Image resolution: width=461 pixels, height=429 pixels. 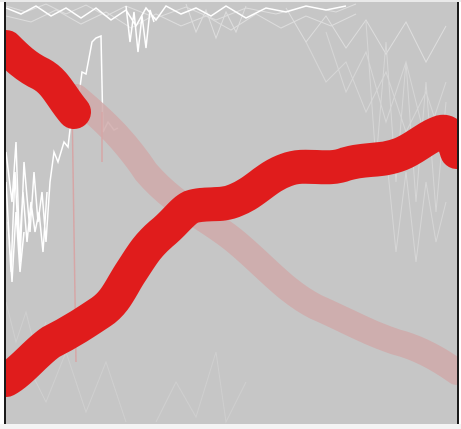 I want to click on top-edge, so click(x=230, y=1).